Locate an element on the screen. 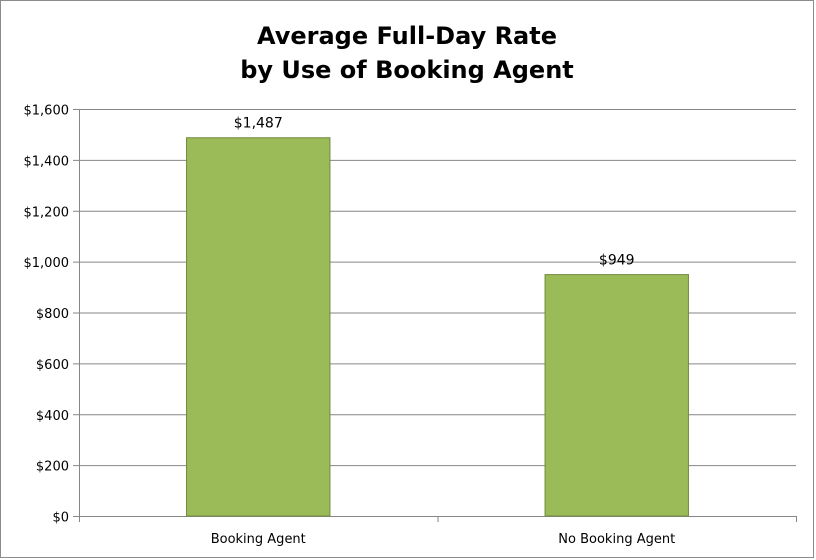 Image resolution: width=816 pixels, height=560 pixels. y-tick-label: $600 is located at coordinates (52, 365).